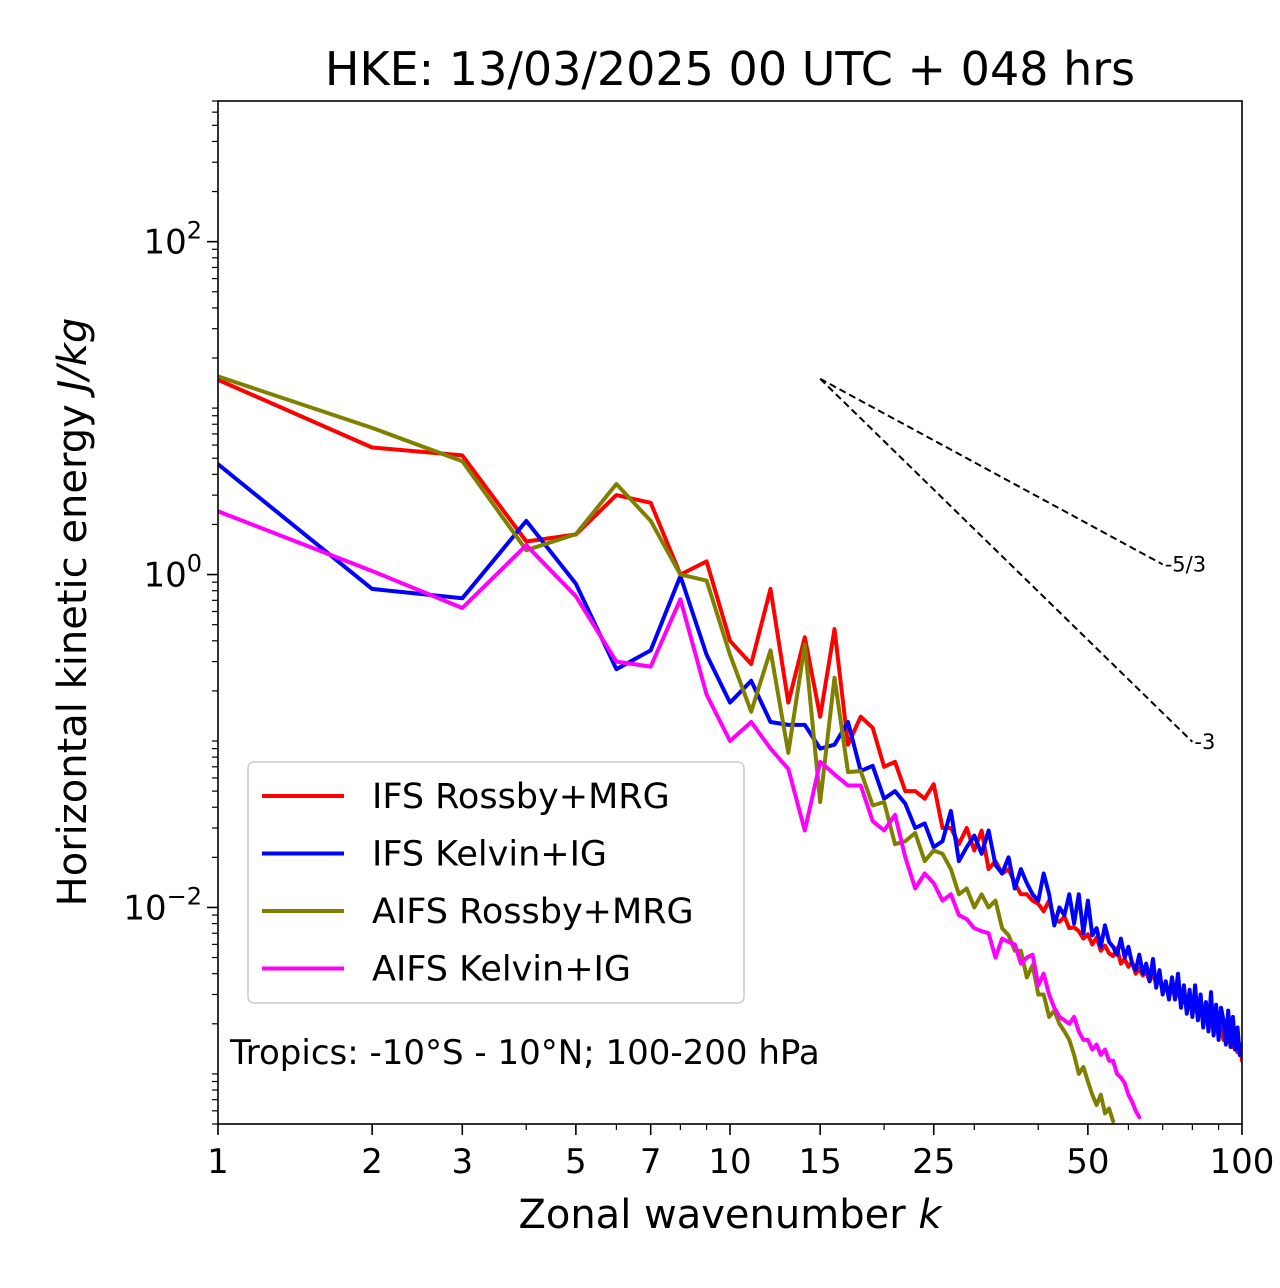 The width and height of the screenshot is (1280, 1288). I want to click on y-axis-label-unit: J/kg, so click(73, 358).